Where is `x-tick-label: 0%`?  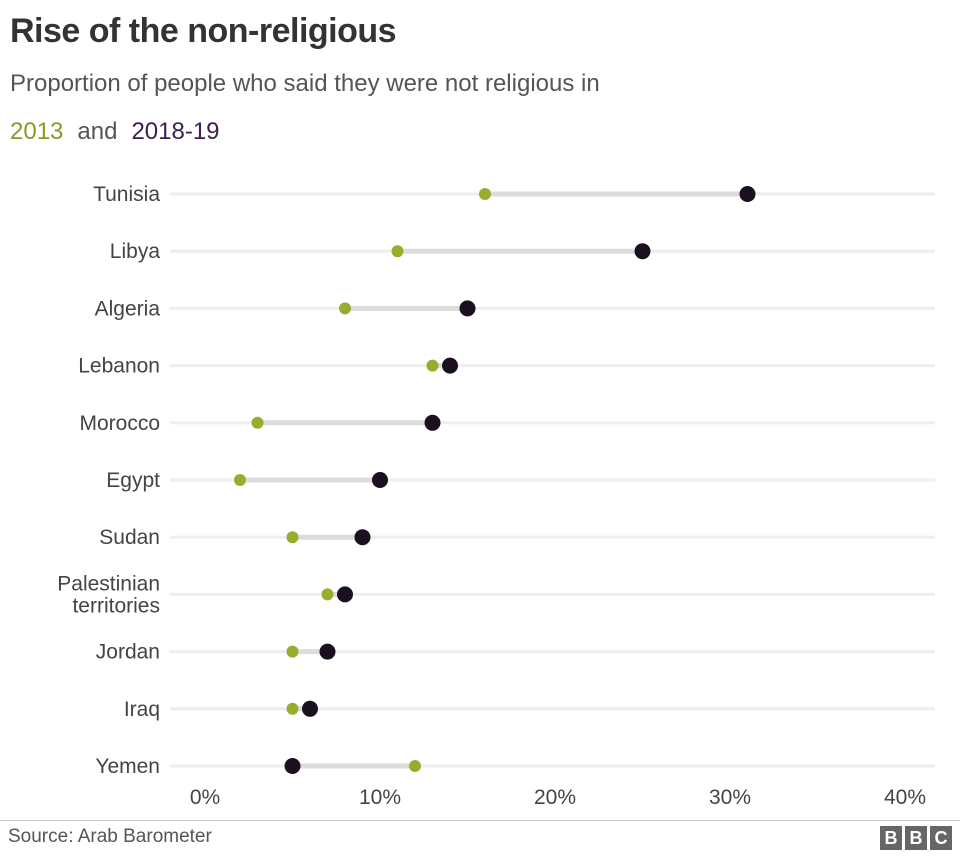 x-tick-label: 0% is located at coordinates (205, 797).